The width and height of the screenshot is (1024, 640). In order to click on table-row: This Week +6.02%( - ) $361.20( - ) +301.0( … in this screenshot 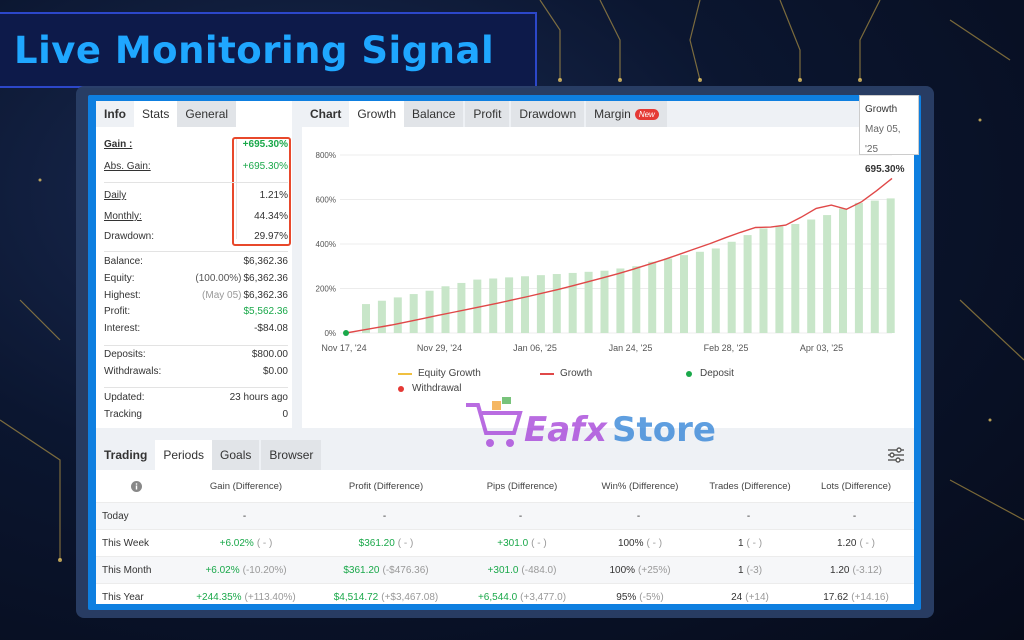, I will do `click(505, 542)`.